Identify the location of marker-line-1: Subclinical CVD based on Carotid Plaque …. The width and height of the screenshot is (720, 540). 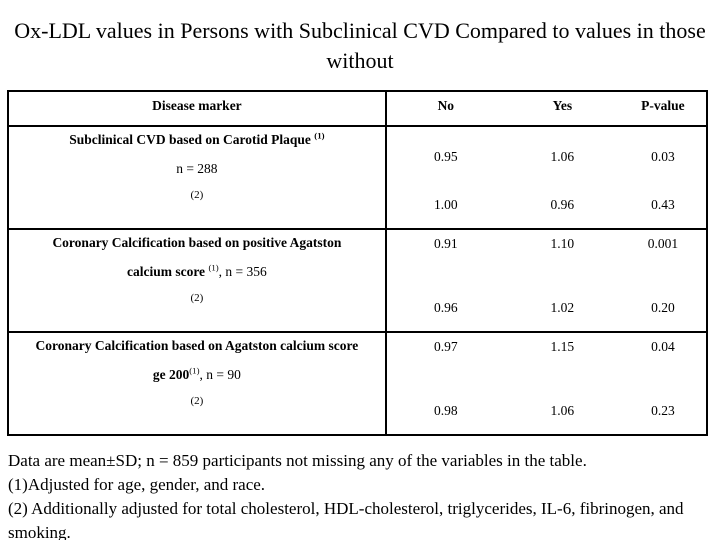
(197, 138).